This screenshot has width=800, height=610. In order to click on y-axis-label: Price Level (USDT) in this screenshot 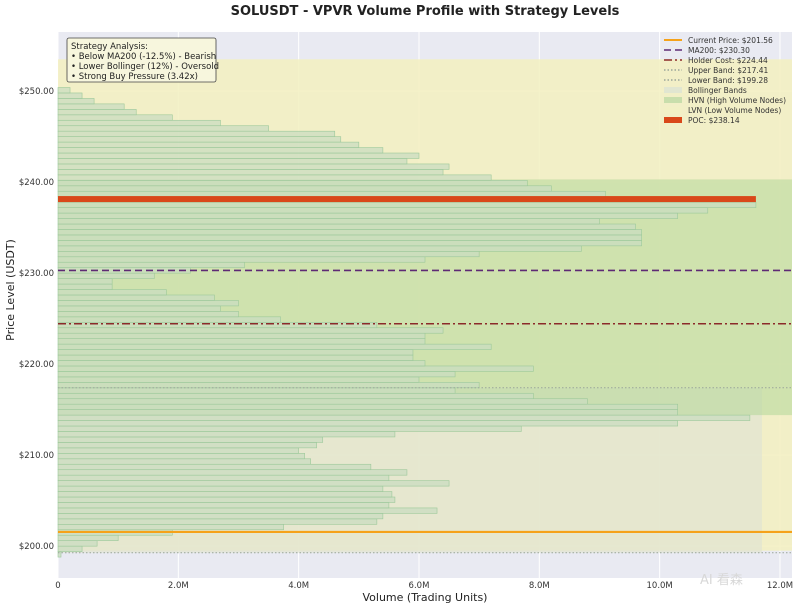, I will do `click(10, 290)`.